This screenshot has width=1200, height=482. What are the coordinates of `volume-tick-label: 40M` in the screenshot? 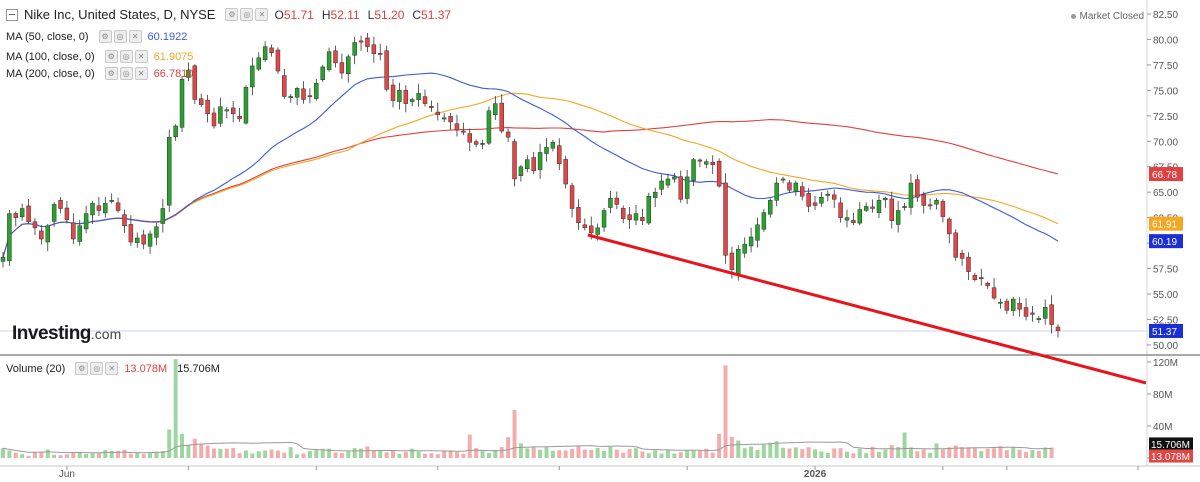 It's located at (1162, 427).